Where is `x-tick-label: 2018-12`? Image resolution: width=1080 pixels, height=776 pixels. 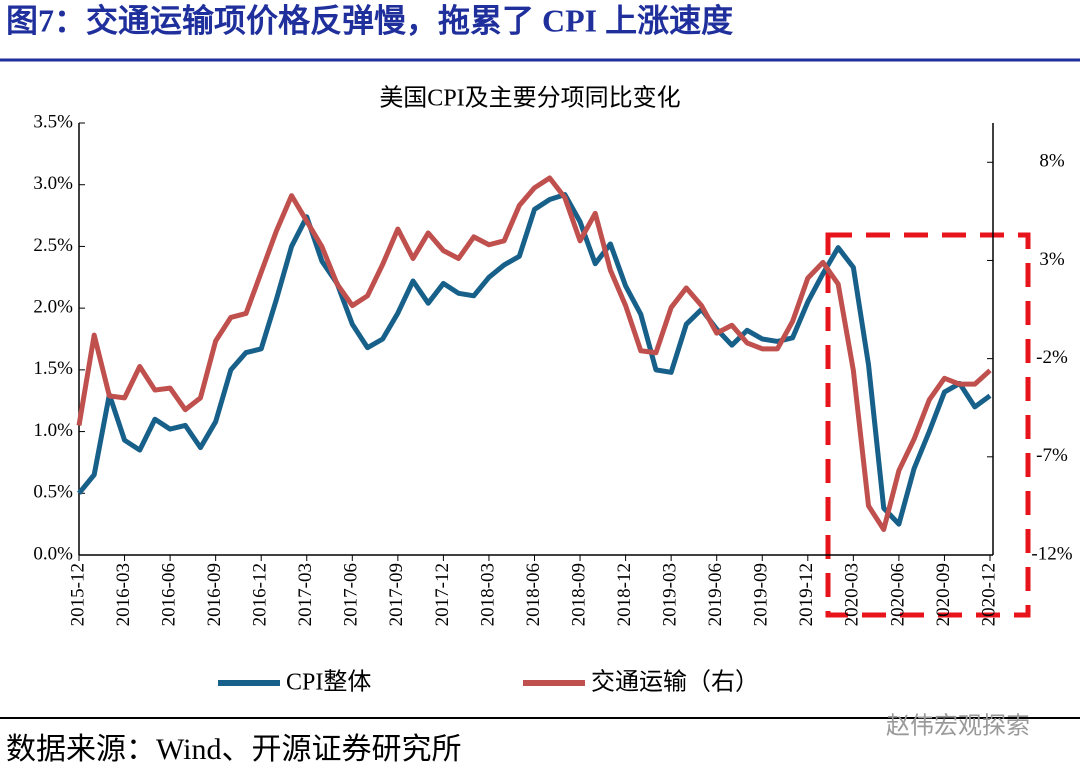 x-tick-label: 2018-12 is located at coordinates (624, 594).